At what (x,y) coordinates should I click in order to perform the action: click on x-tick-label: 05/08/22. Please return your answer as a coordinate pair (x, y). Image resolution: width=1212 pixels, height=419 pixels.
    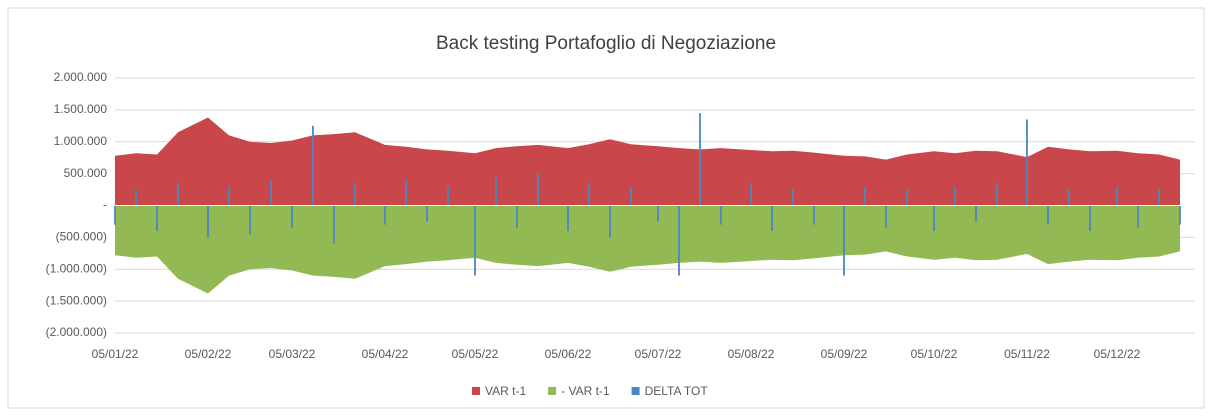
    Looking at the image, I should click on (751, 354).